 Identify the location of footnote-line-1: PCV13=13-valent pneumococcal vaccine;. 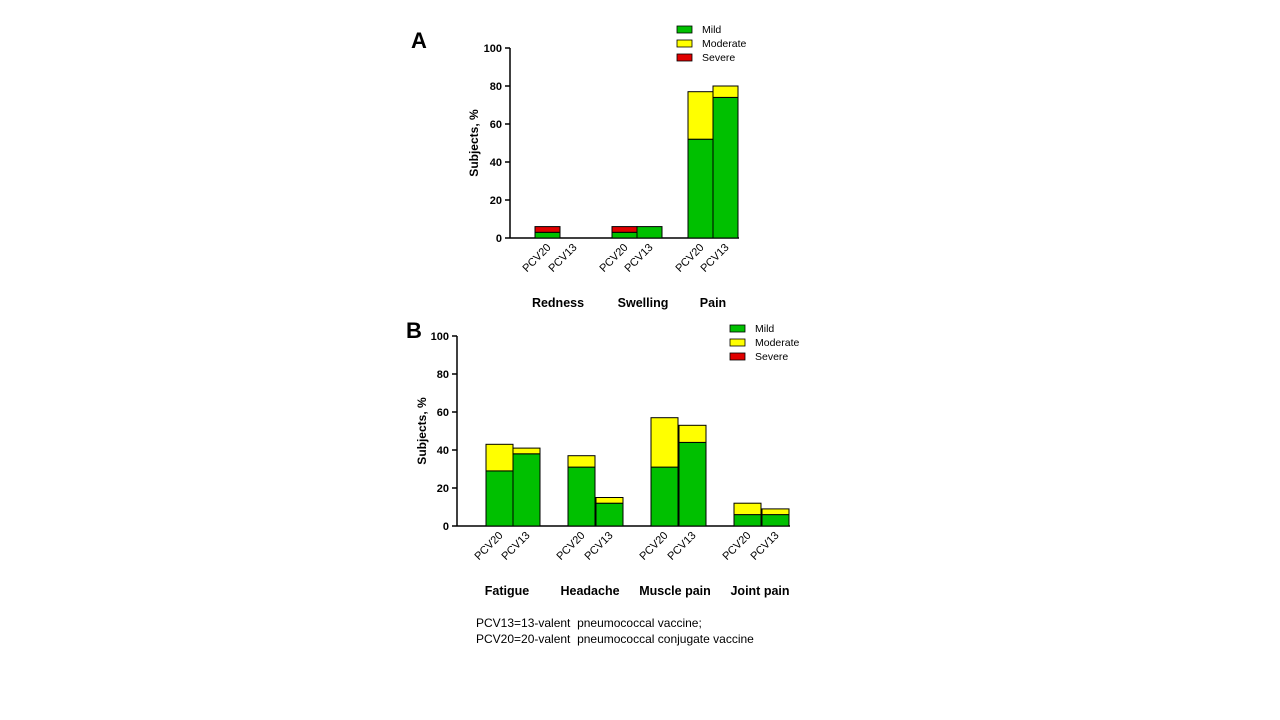
(589, 623).